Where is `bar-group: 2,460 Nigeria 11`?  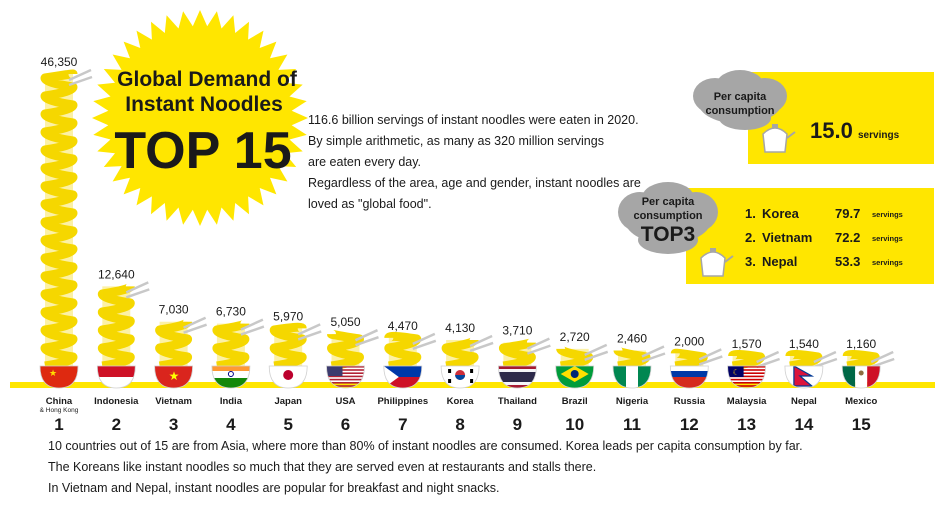
bar-group: 2,460 Nigeria 11 is located at coordinates (639, 383).